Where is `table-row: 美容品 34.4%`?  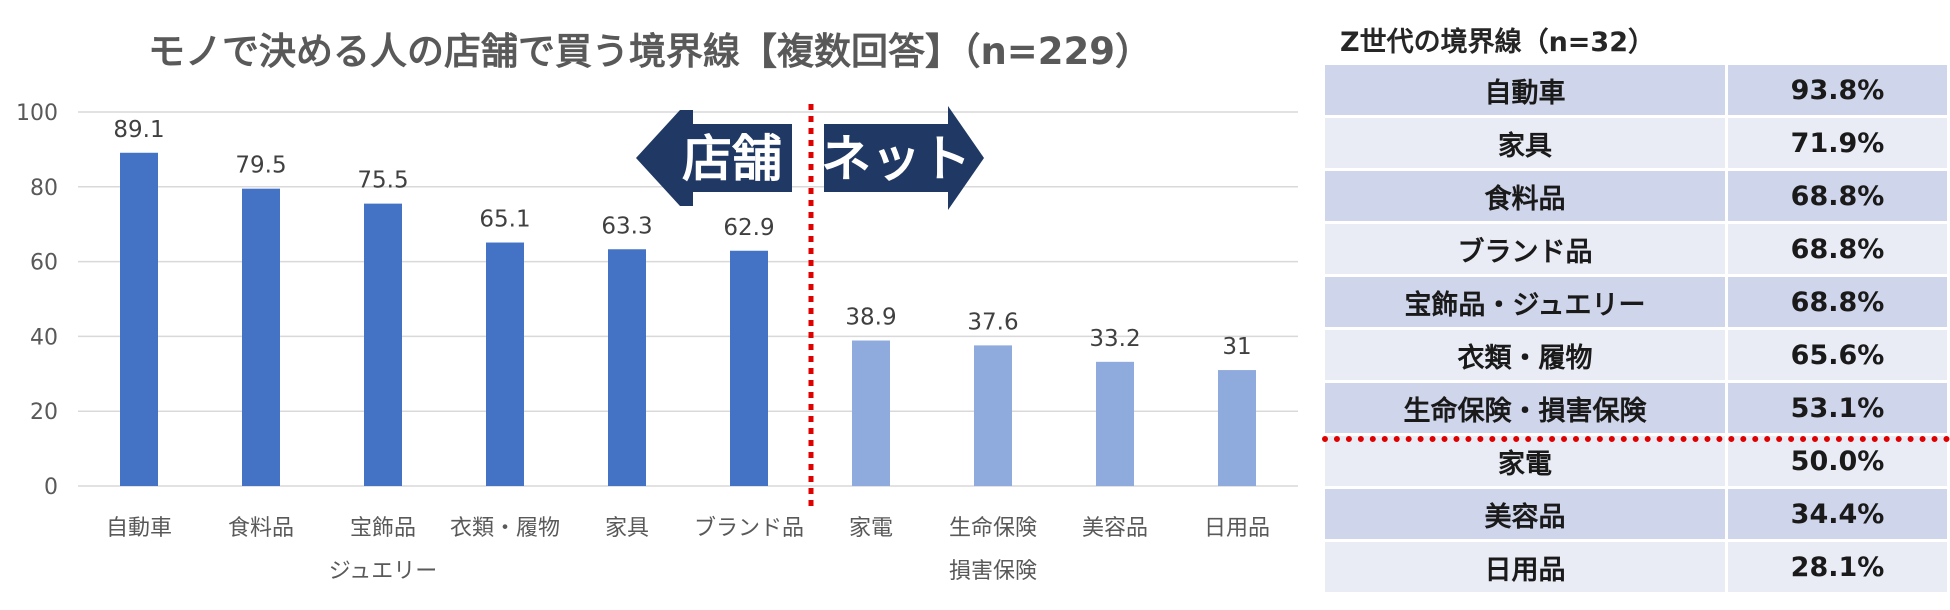 table-row: 美容品 34.4% is located at coordinates (1636, 514).